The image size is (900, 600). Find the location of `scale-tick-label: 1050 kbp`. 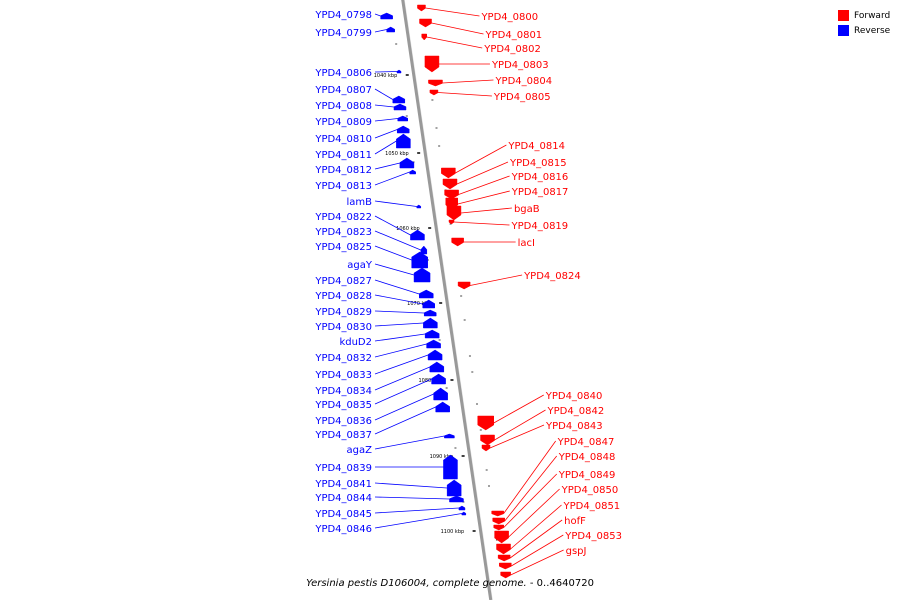

scale-tick-label: 1050 kbp is located at coordinates (397, 154).